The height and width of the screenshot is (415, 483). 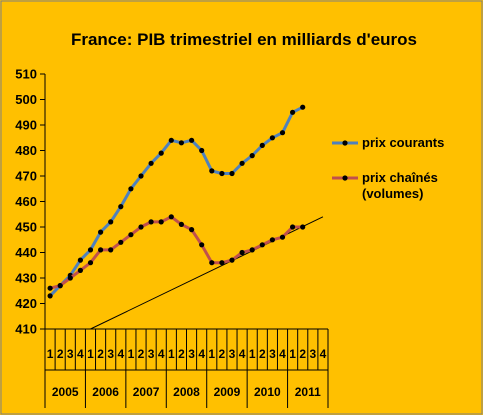 I want to click on x-tick-label-year: 2011, so click(x=308, y=392).